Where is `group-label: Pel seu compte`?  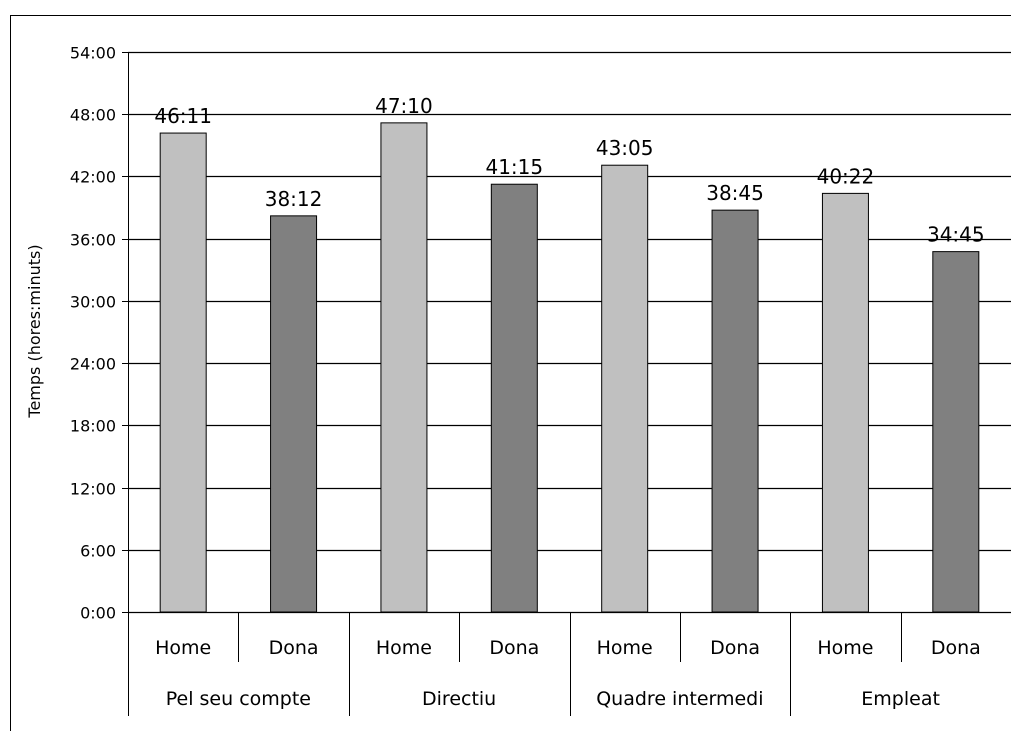 group-label: Pel seu compte is located at coordinates (238, 699).